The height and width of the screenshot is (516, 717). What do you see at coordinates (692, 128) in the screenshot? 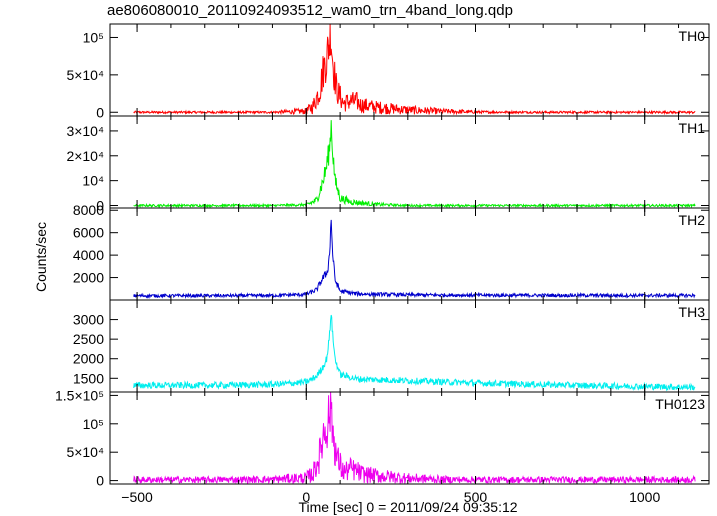
I see `panel-label-th1: TH1` at bounding box center [692, 128].